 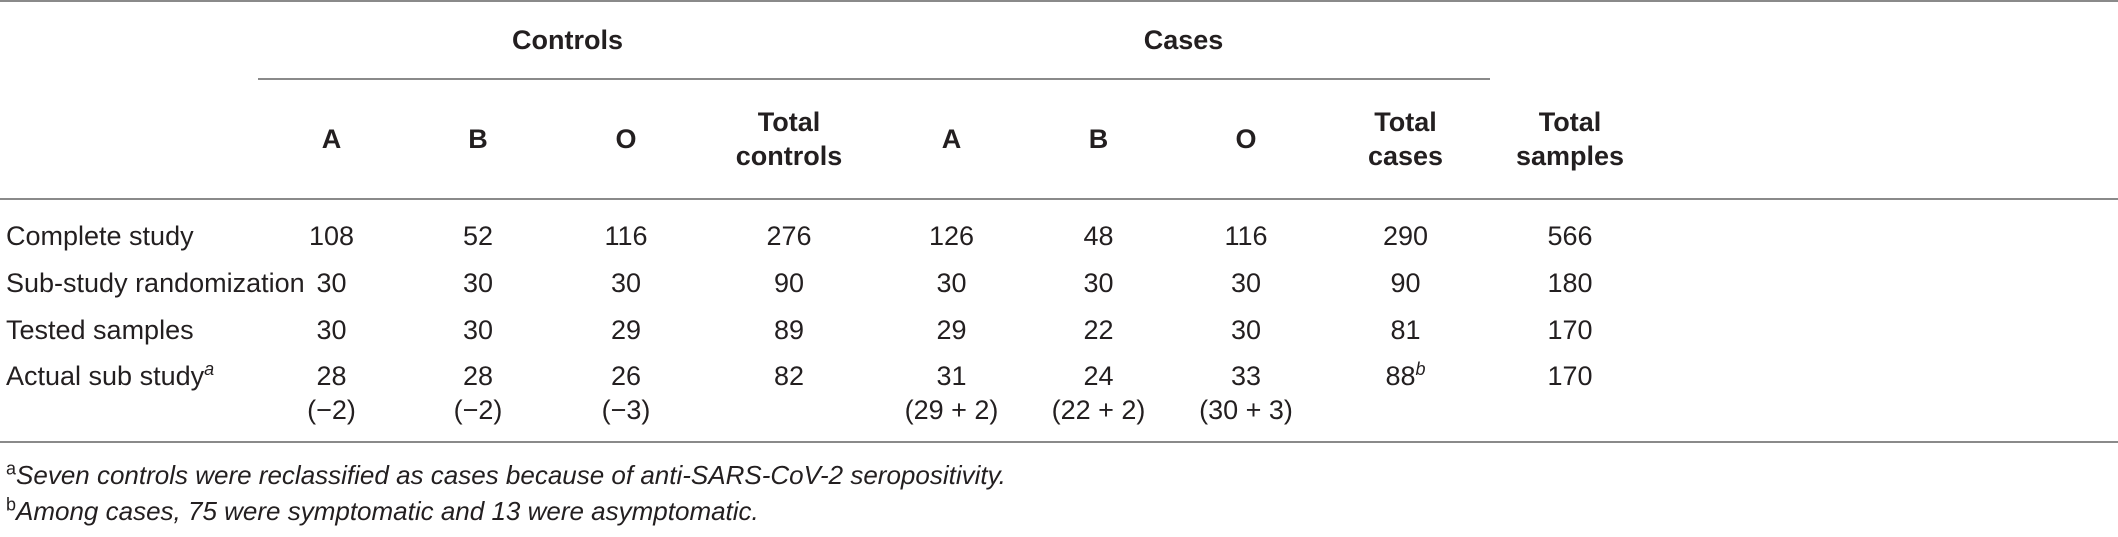 What do you see at coordinates (626, 410) in the screenshot?
I see `cell-subvalue: (−3)` at bounding box center [626, 410].